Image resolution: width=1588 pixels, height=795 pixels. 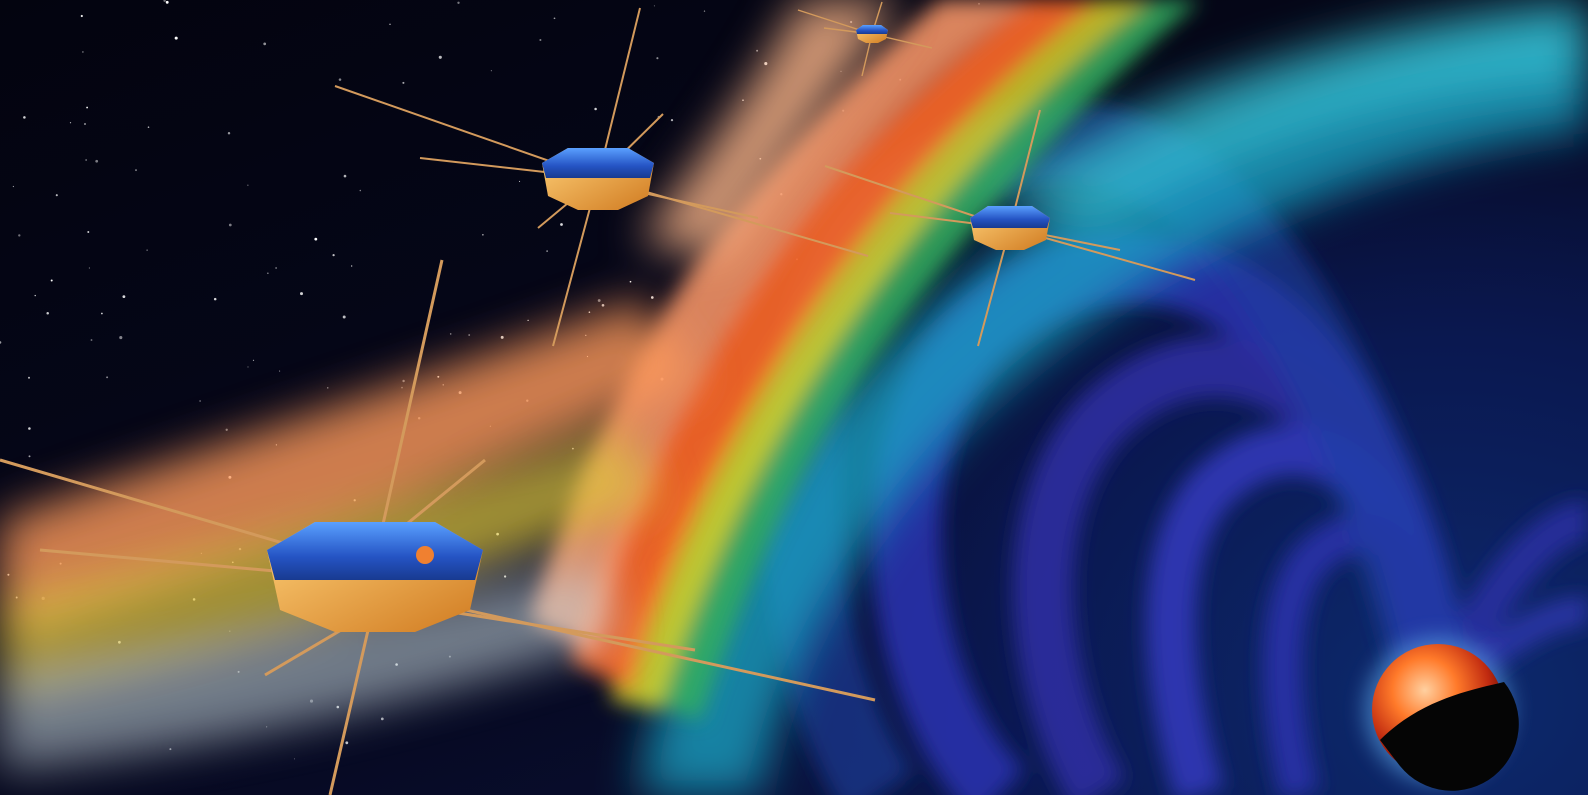 I want to click on earth-icon, so click(x=1441, y=713).